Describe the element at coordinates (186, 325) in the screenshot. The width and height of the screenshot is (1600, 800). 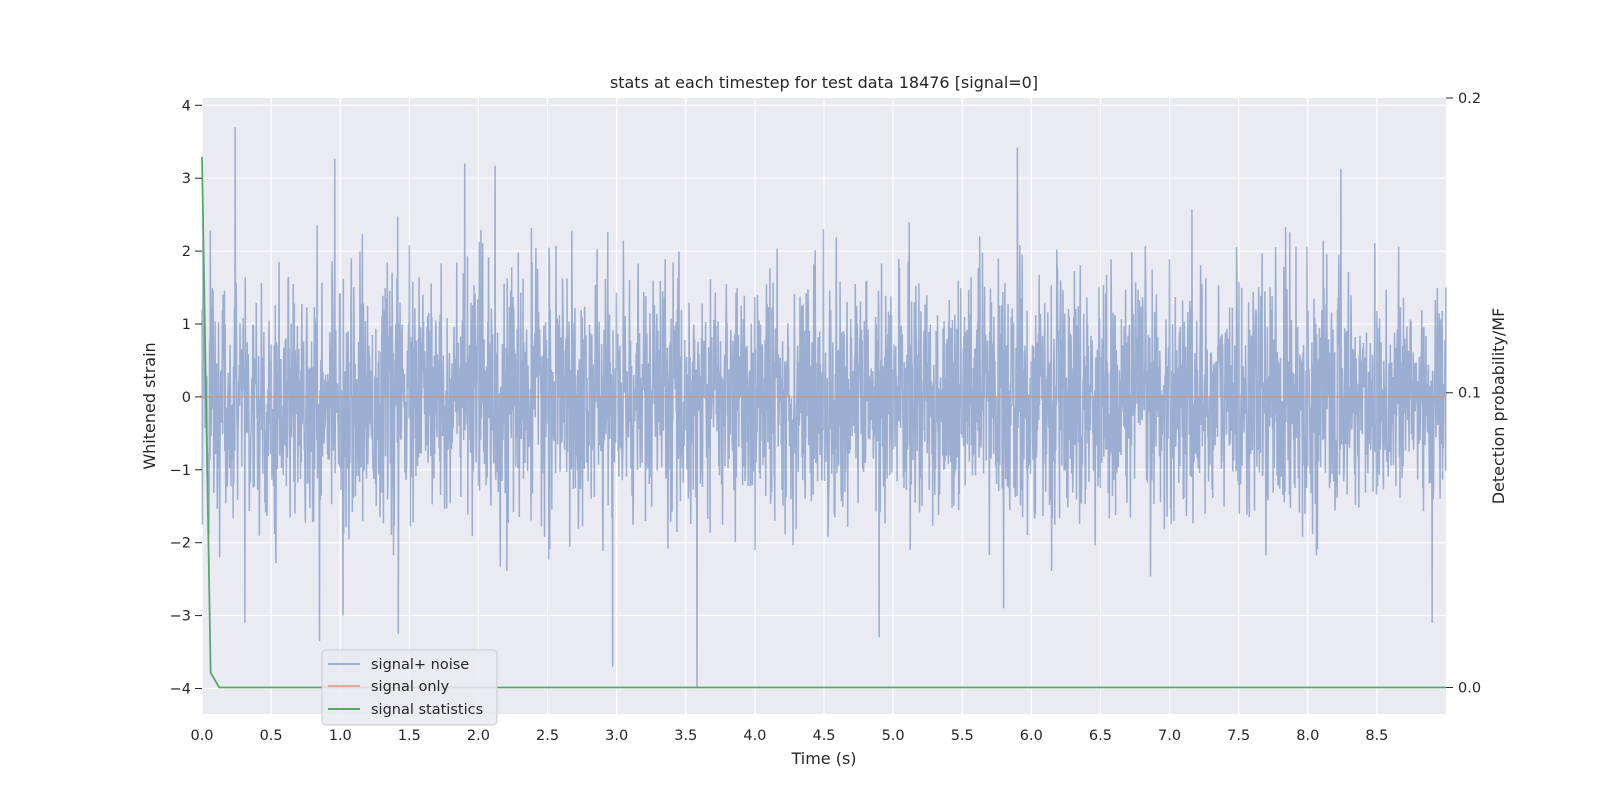
I see `y-tick-label: 1` at that location.